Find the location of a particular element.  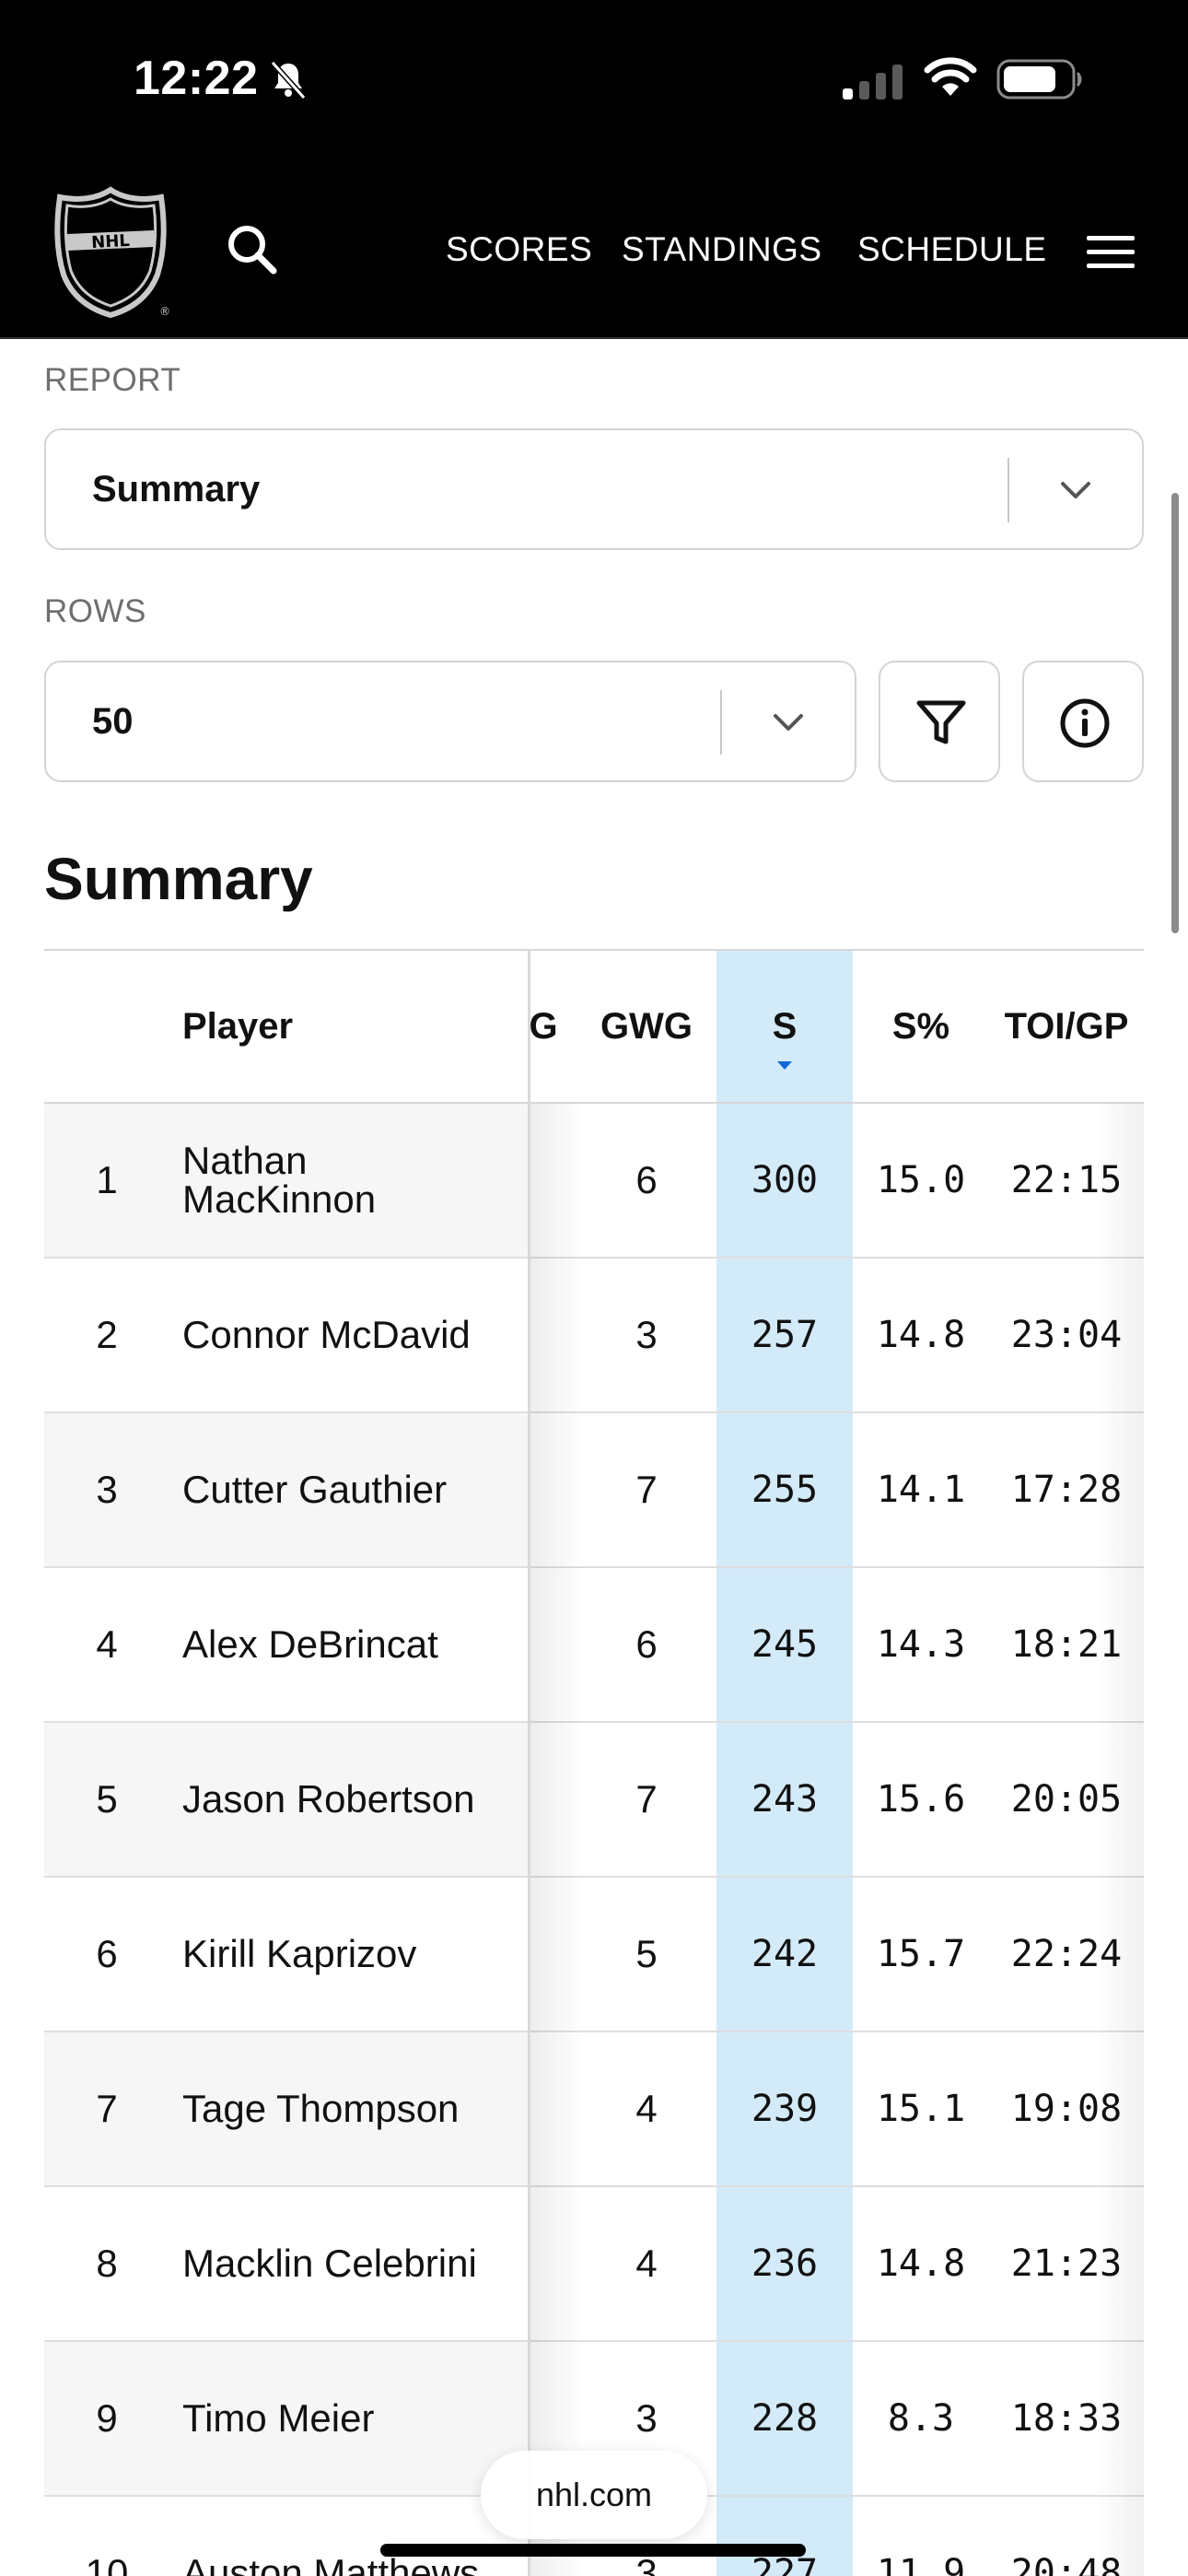

hamburger-menu-icon is located at coordinates (1110, 252).